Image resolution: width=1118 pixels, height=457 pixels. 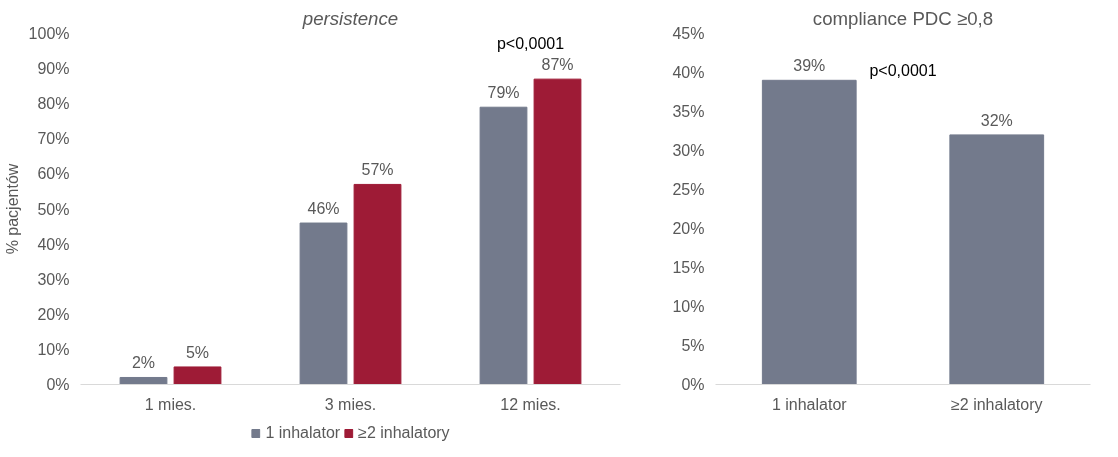 What do you see at coordinates (53, 69) in the screenshot?
I see `y-tick-label: 90%` at bounding box center [53, 69].